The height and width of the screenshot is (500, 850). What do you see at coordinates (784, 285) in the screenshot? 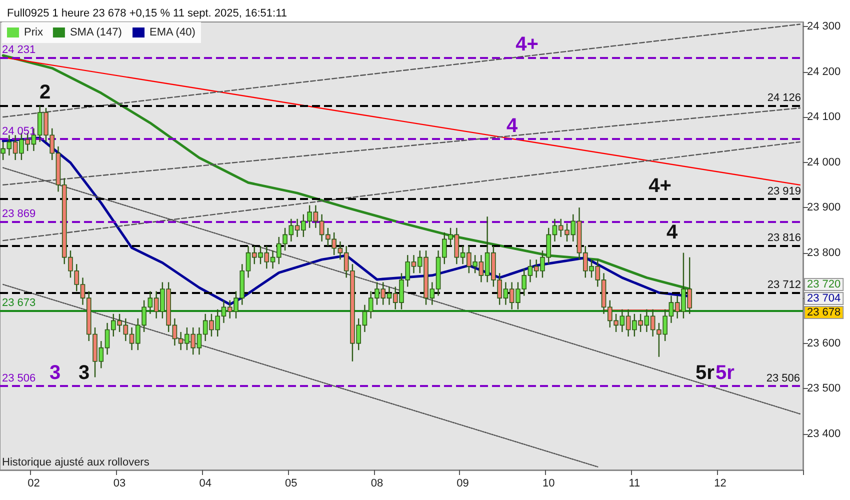
I see `ref-line-label: 23 712` at bounding box center [784, 285].